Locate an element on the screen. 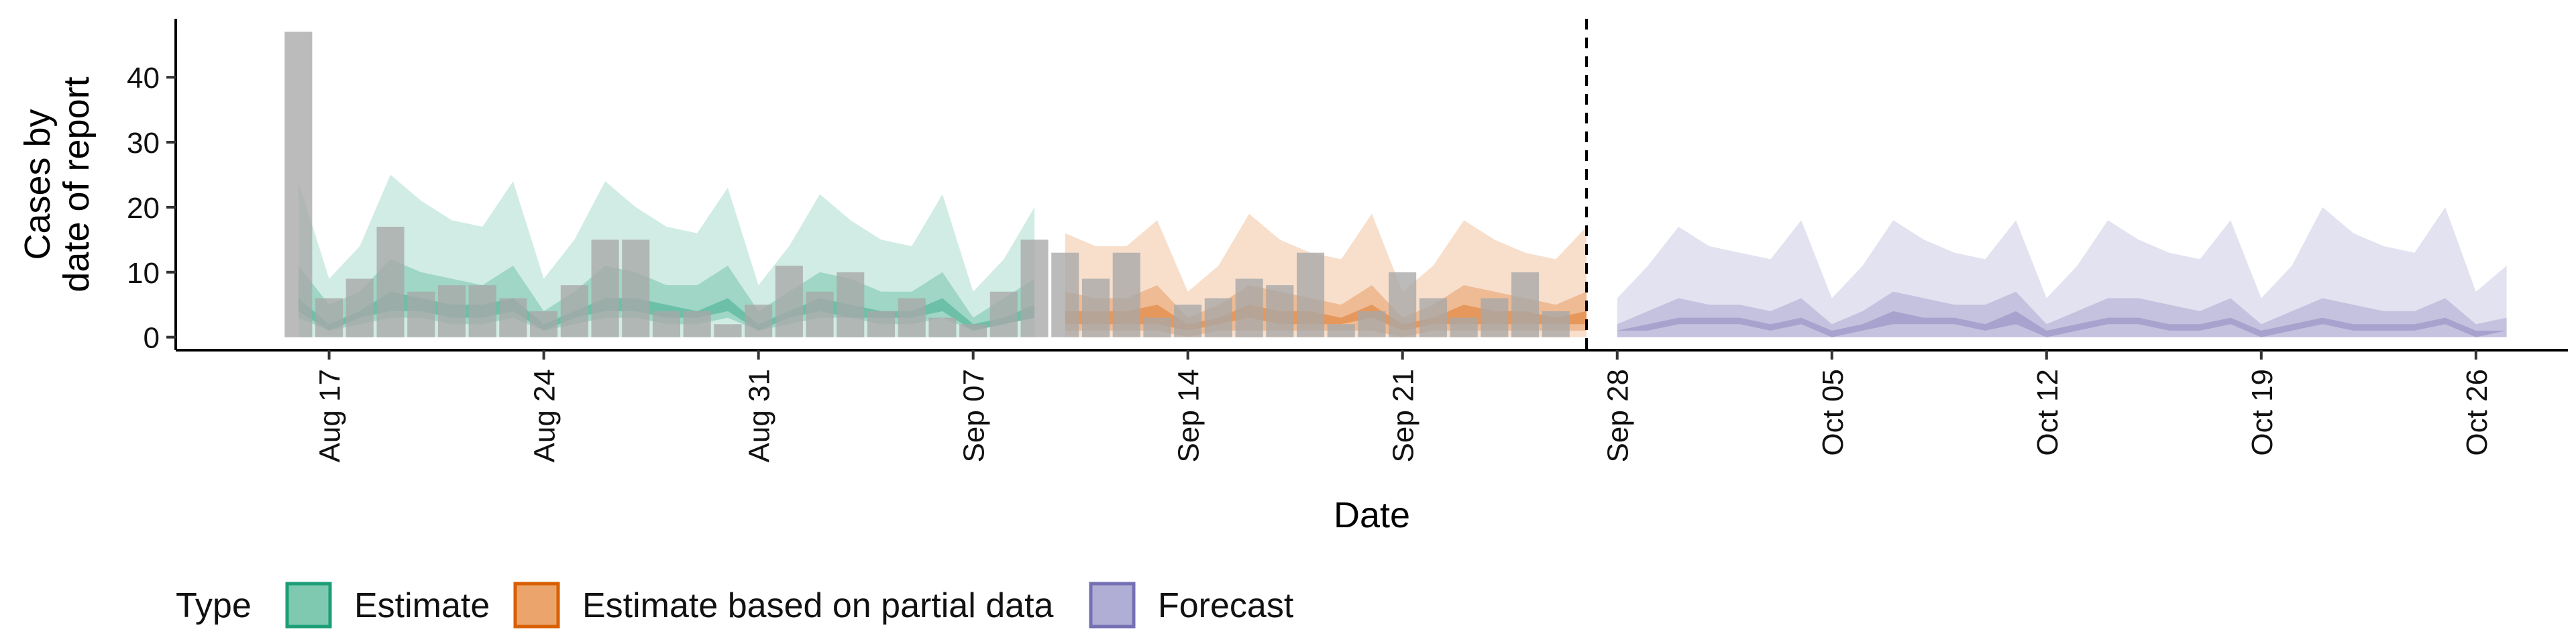 Image resolution: width=2576 pixels, height=644 pixels. legend-label: Forecast is located at coordinates (1226, 605).